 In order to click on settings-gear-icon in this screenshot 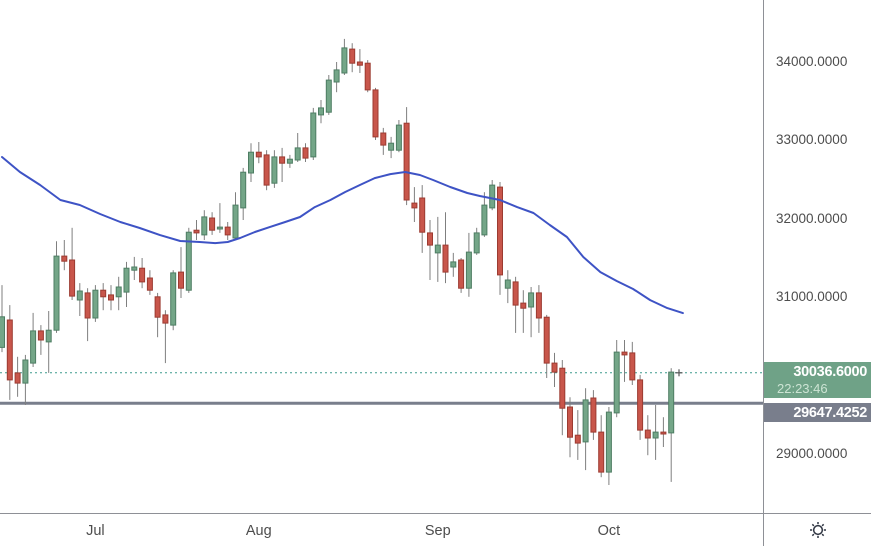, I will do `click(818, 530)`.